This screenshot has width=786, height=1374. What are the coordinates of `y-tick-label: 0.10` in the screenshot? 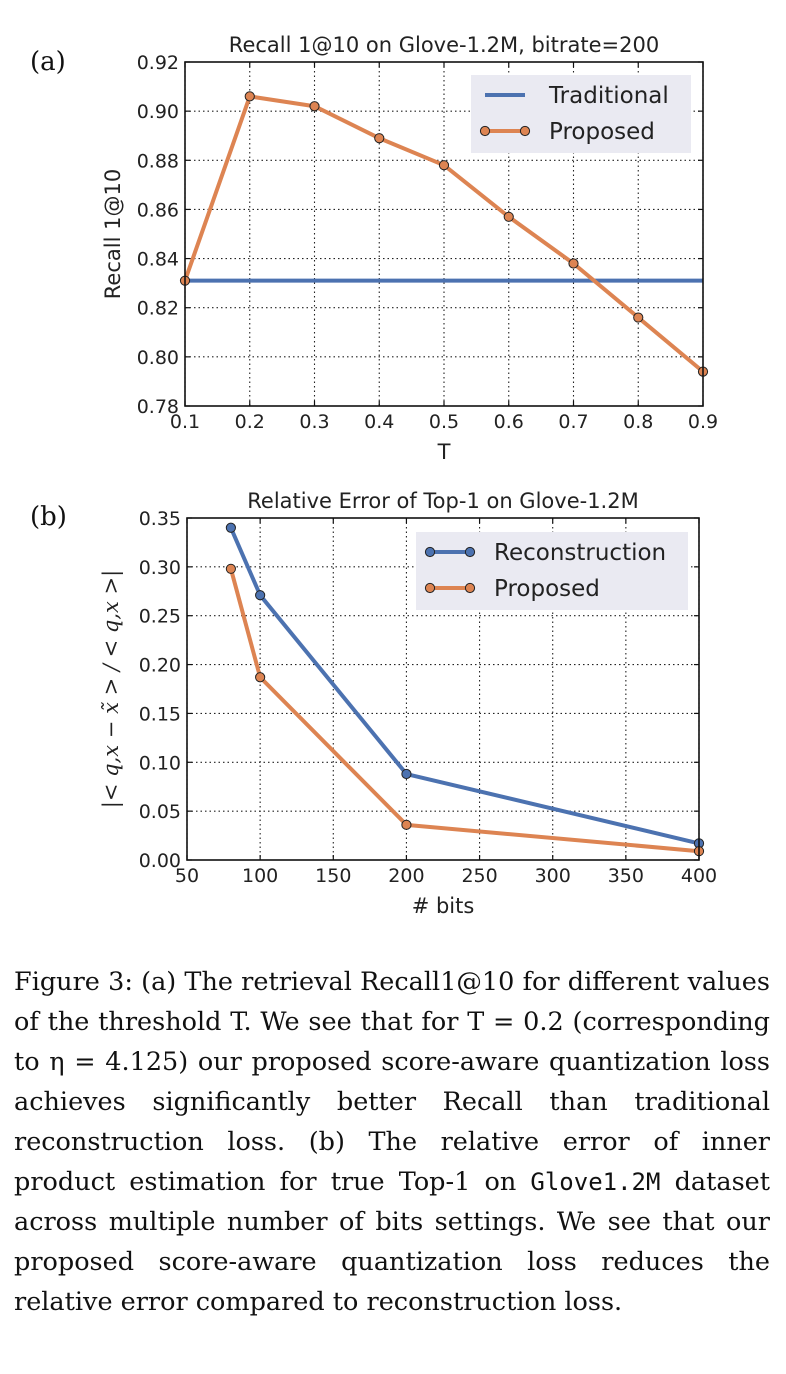 It's located at (160, 763).